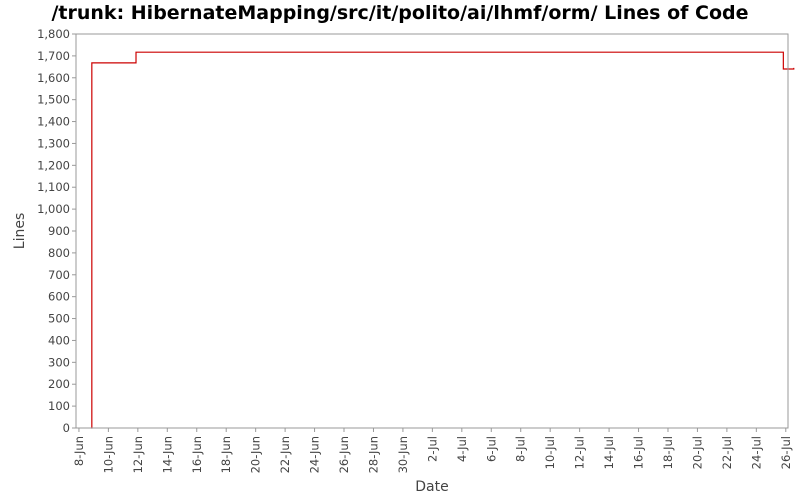 The image size is (800, 500). What do you see at coordinates (167, 454) in the screenshot?
I see `x-tick-label: 14-Jun` at bounding box center [167, 454].